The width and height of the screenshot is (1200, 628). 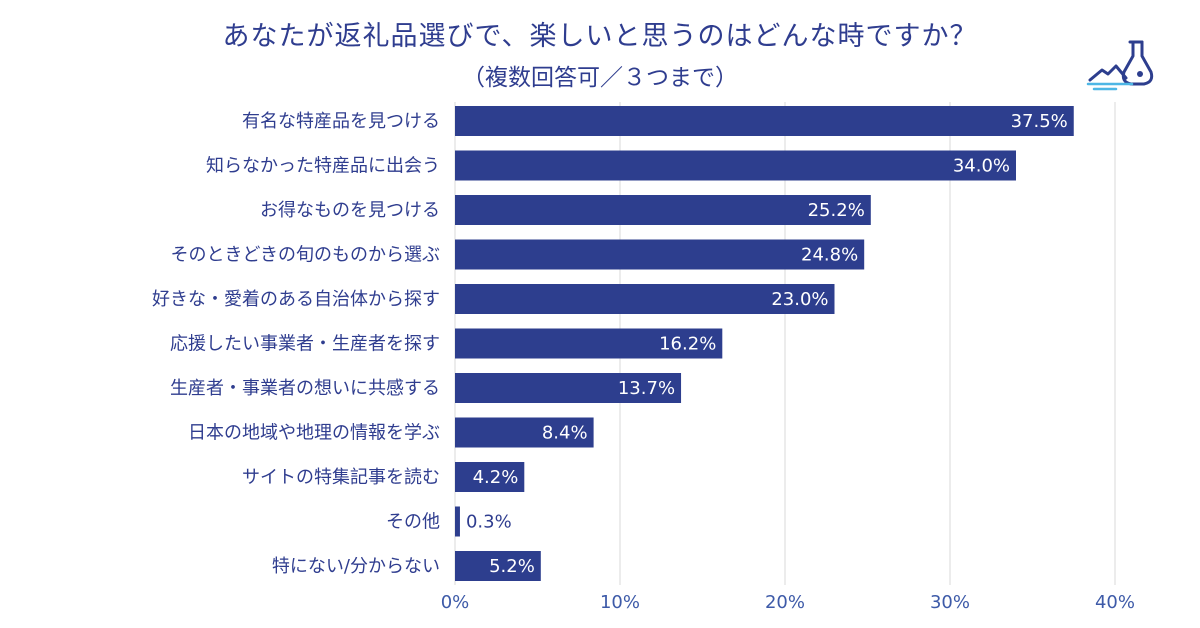 I want to click on category-label: 日本の地域や地理の情報を学ぶ, so click(x=314, y=433).